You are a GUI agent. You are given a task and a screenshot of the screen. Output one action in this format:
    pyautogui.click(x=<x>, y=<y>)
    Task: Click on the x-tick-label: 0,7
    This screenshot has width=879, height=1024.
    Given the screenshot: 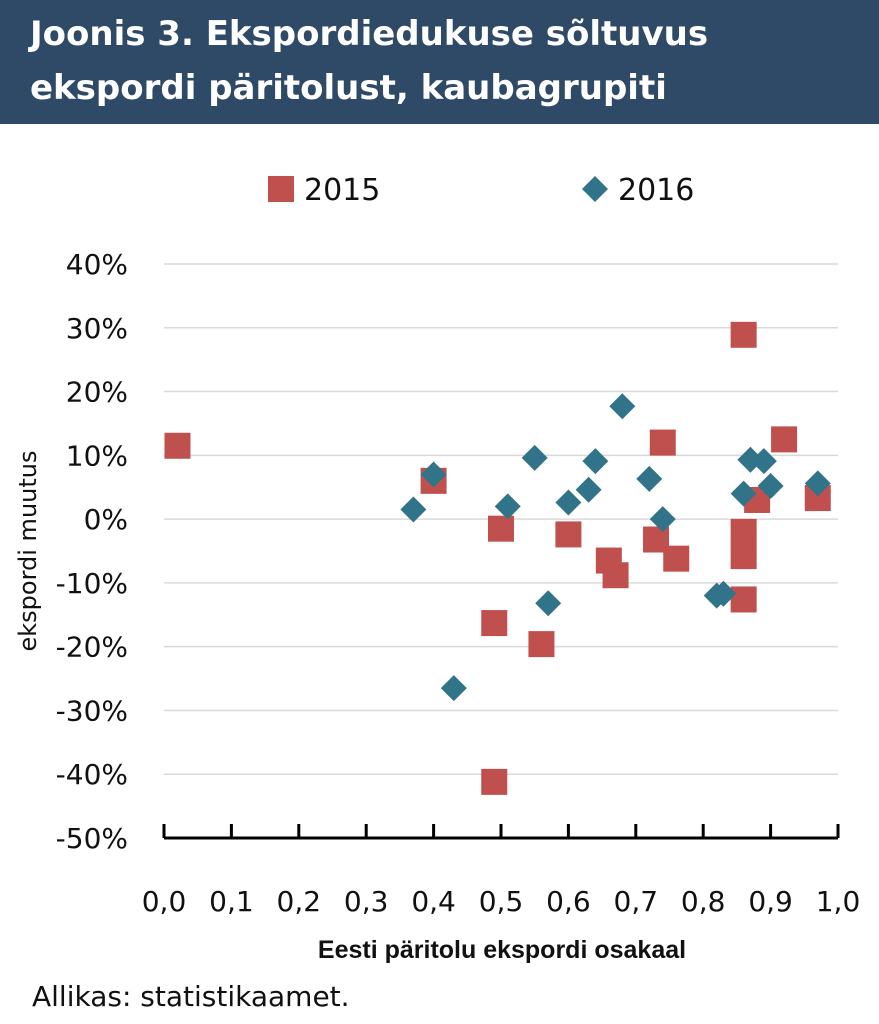 What is the action you would take?
    pyautogui.click(x=636, y=901)
    